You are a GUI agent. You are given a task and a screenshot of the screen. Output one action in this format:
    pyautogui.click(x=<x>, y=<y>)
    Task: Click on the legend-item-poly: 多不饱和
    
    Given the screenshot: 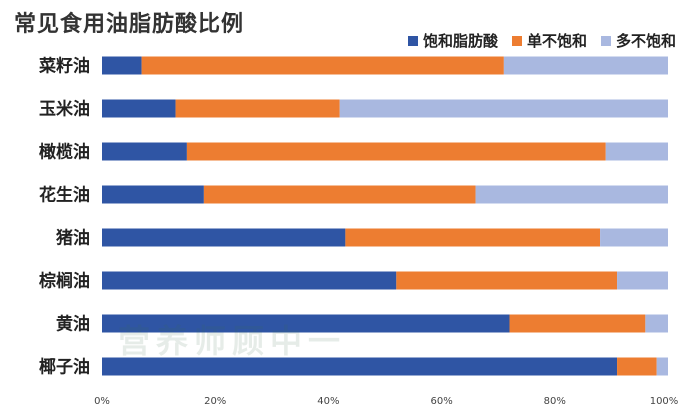 What is the action you would take?
    pyautogui.click(x=638, y=40)
    